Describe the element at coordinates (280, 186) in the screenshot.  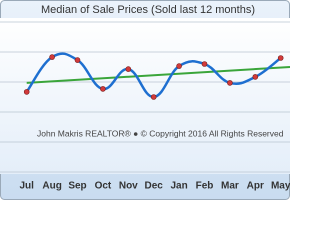
I see `x-tick-label: May` at that location.